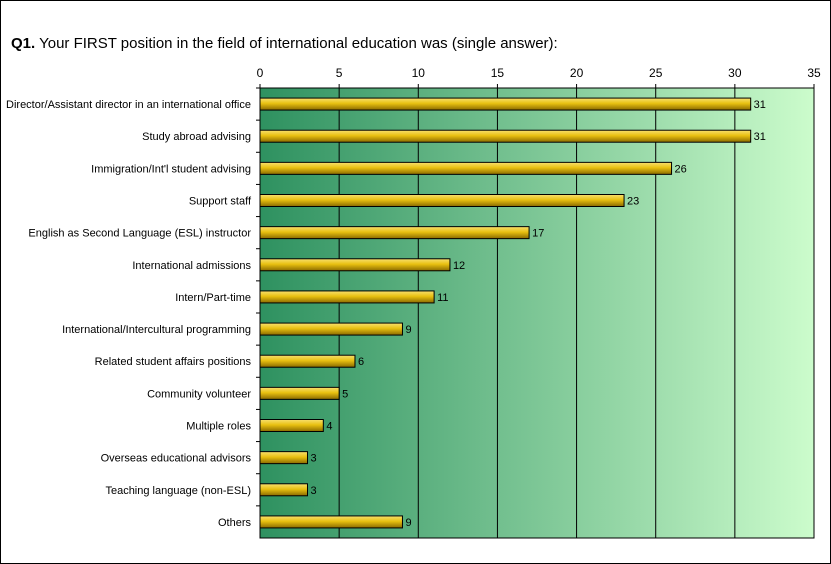  What do you see at coordinates (191, 266) in the screenshot?
I see `category-label: International admissions` at bounding box center [191, 266].